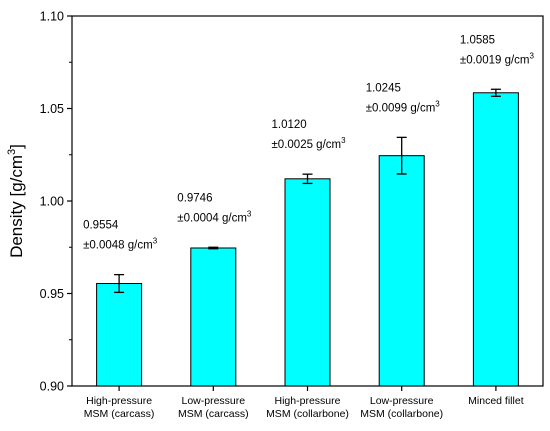  I want to click on y-tick-label: 1.05, so click(52, 109).